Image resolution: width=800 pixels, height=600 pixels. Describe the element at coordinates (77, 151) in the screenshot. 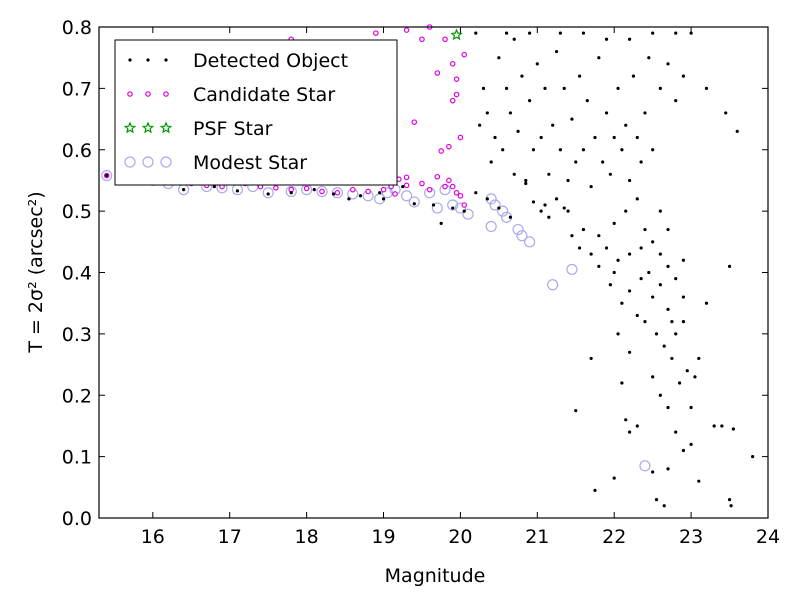

I see `y-tick-label: 0.6` at that location.